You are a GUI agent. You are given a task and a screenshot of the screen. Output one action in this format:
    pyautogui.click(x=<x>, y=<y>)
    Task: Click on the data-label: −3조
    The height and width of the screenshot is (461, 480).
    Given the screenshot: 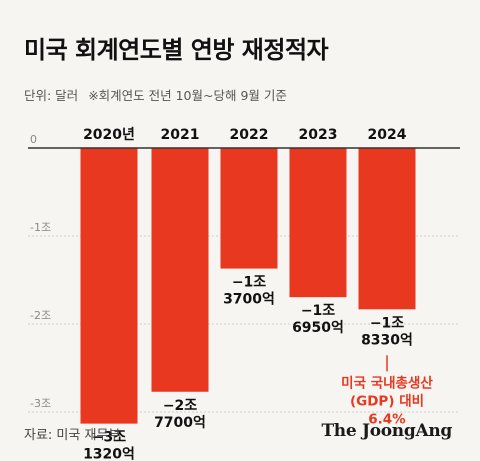 What is the action you would take?
    pyautogui.click(x=109, y=438)
    